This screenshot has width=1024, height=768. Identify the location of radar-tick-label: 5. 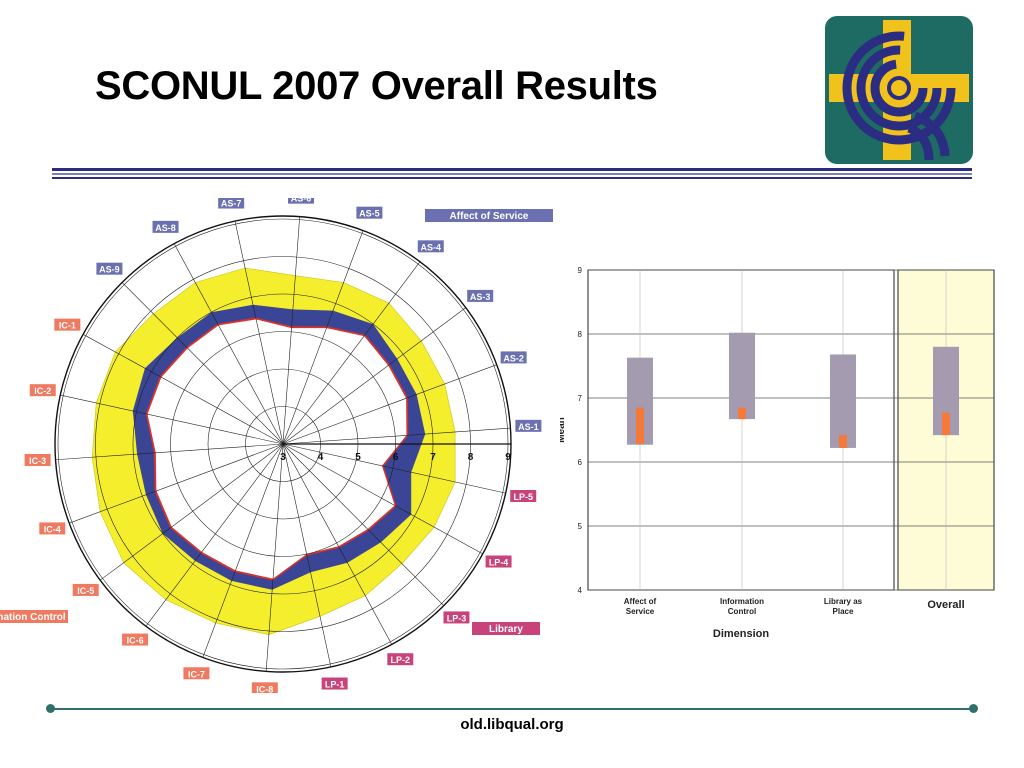
(358, 457).